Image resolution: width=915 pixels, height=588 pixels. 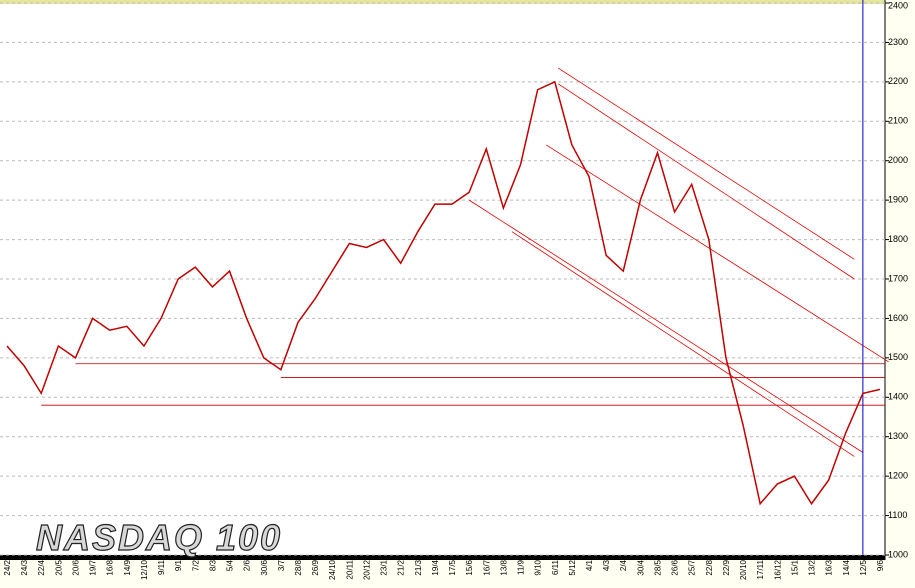 What do you see at coordinates (452, 567) in the screenshot?
I see `x-tick-label: 17/5` at bounding box center [452, 567].